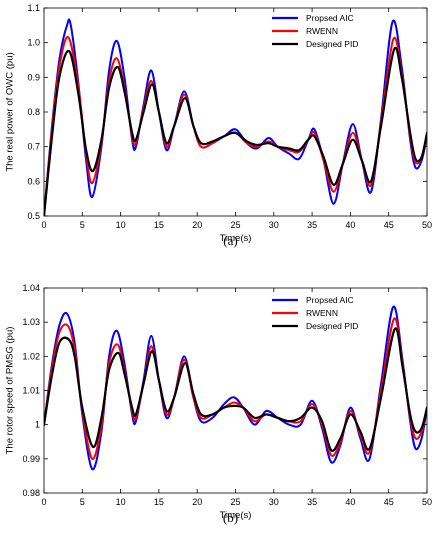  I want to click on y-axis-label: The rotor speed of PMSG (pu), so click(10, 391).